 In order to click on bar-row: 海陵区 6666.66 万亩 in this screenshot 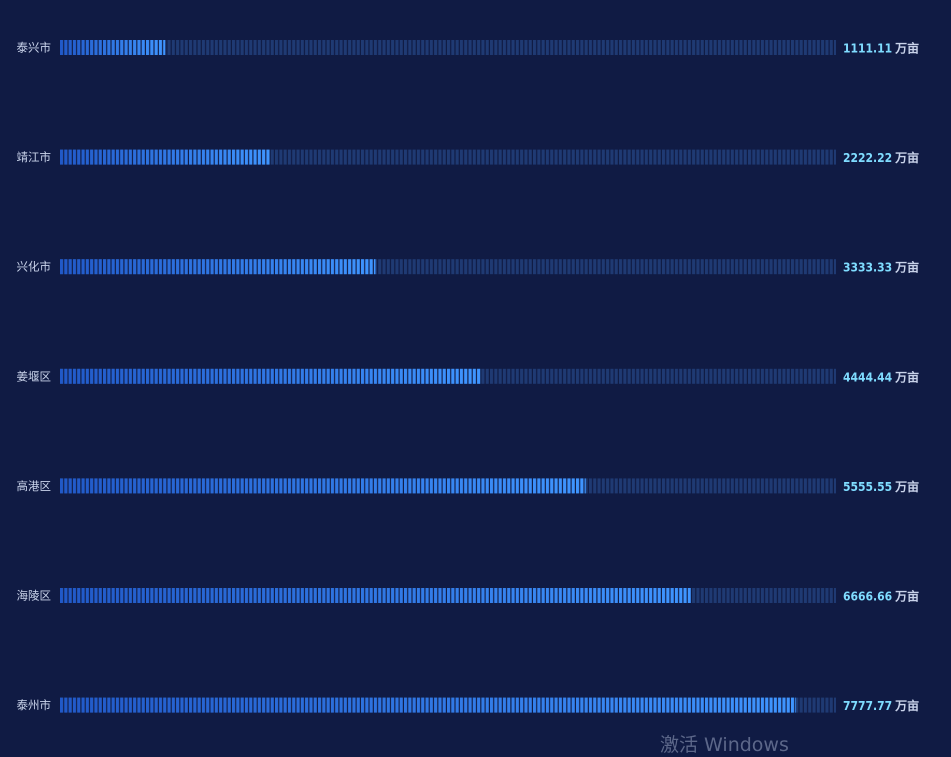, I will do `click(468, 596)`.